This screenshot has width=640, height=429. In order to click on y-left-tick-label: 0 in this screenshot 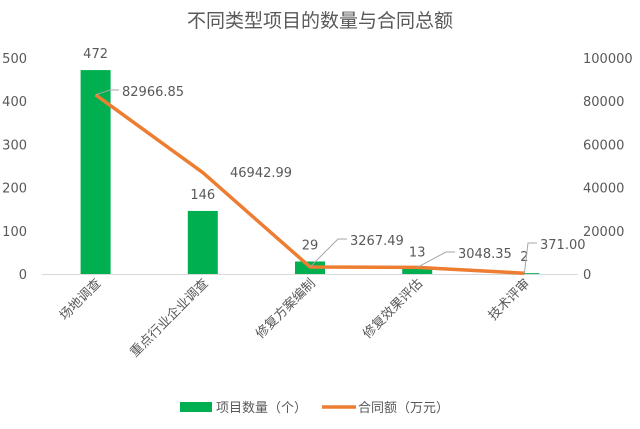, I will do `click(23, 275)`.